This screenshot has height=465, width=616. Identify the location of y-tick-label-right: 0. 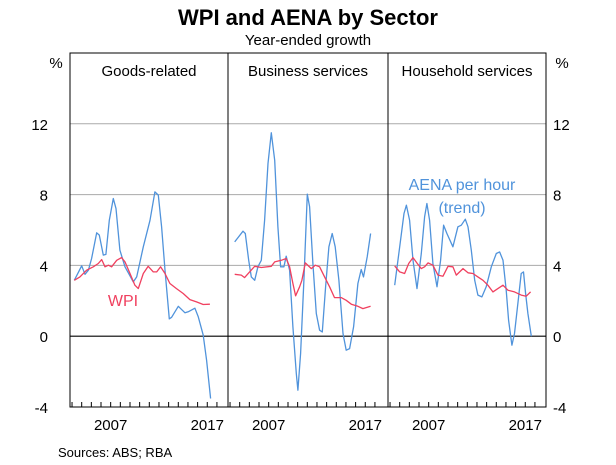
(557, 337).